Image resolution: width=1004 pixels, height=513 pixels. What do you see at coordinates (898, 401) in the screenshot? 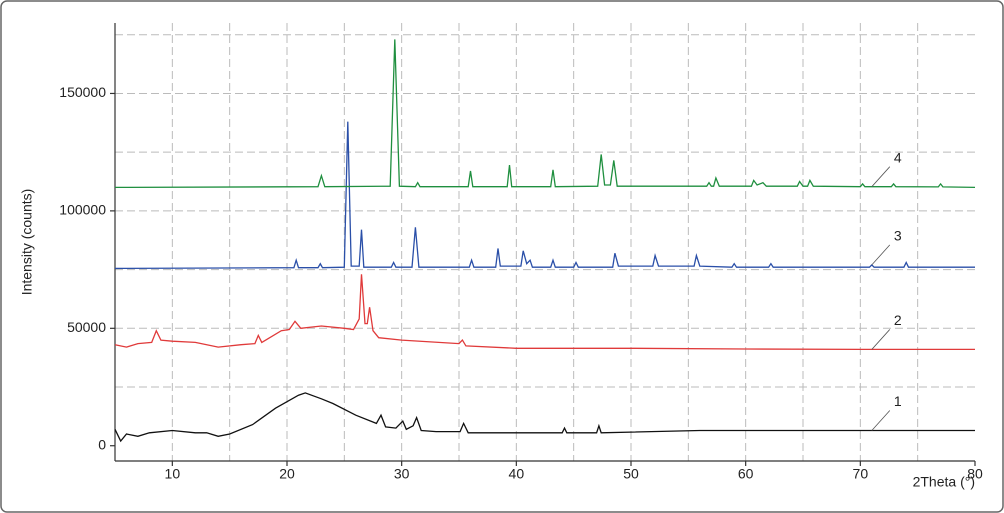
I see `series-label: 1` at bounding box center [898, 401].